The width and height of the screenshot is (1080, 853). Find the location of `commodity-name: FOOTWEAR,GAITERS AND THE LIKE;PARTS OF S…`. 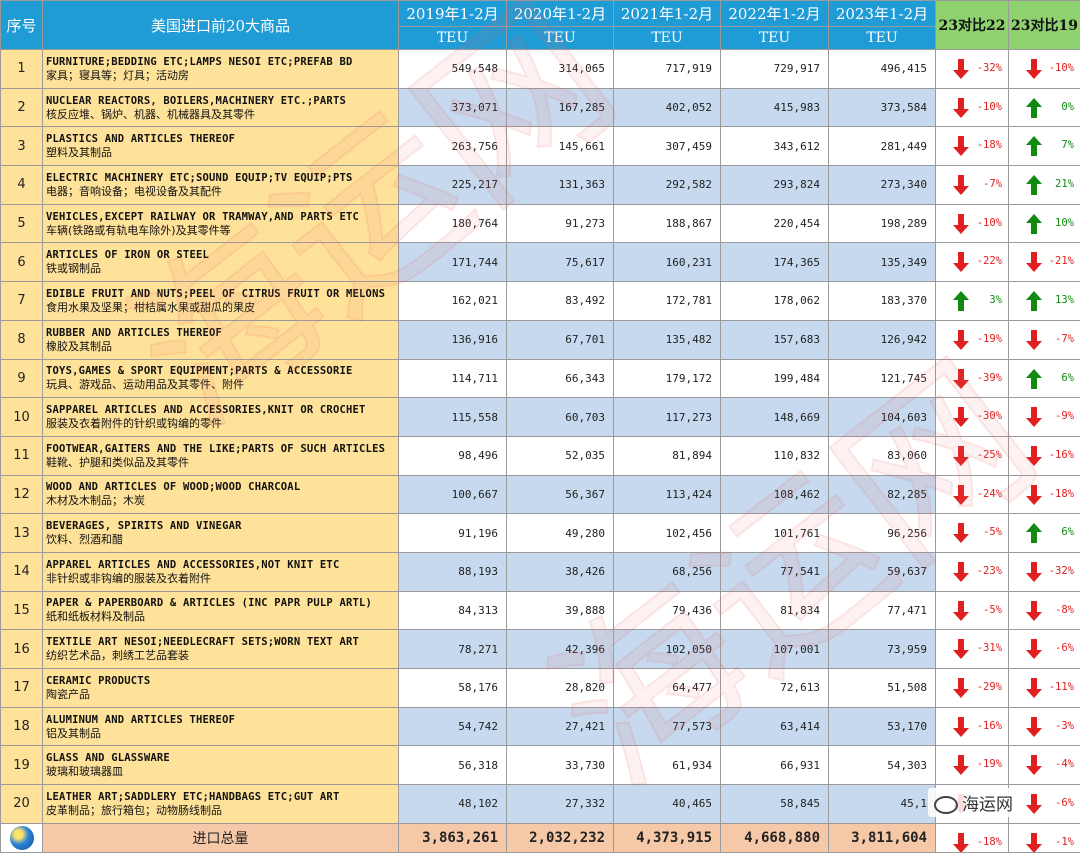

commodity-name: FOOTWEAR,GAITERS AND THE LIKE;PARTS OF S… is located at coordinates (221, 455).